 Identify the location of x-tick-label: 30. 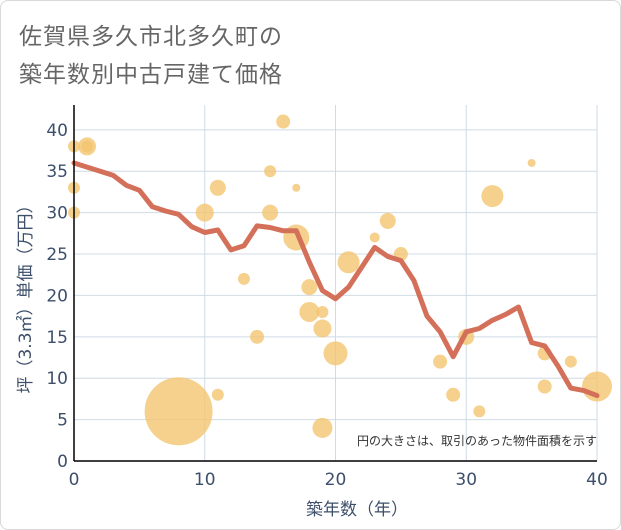
(466, 480).